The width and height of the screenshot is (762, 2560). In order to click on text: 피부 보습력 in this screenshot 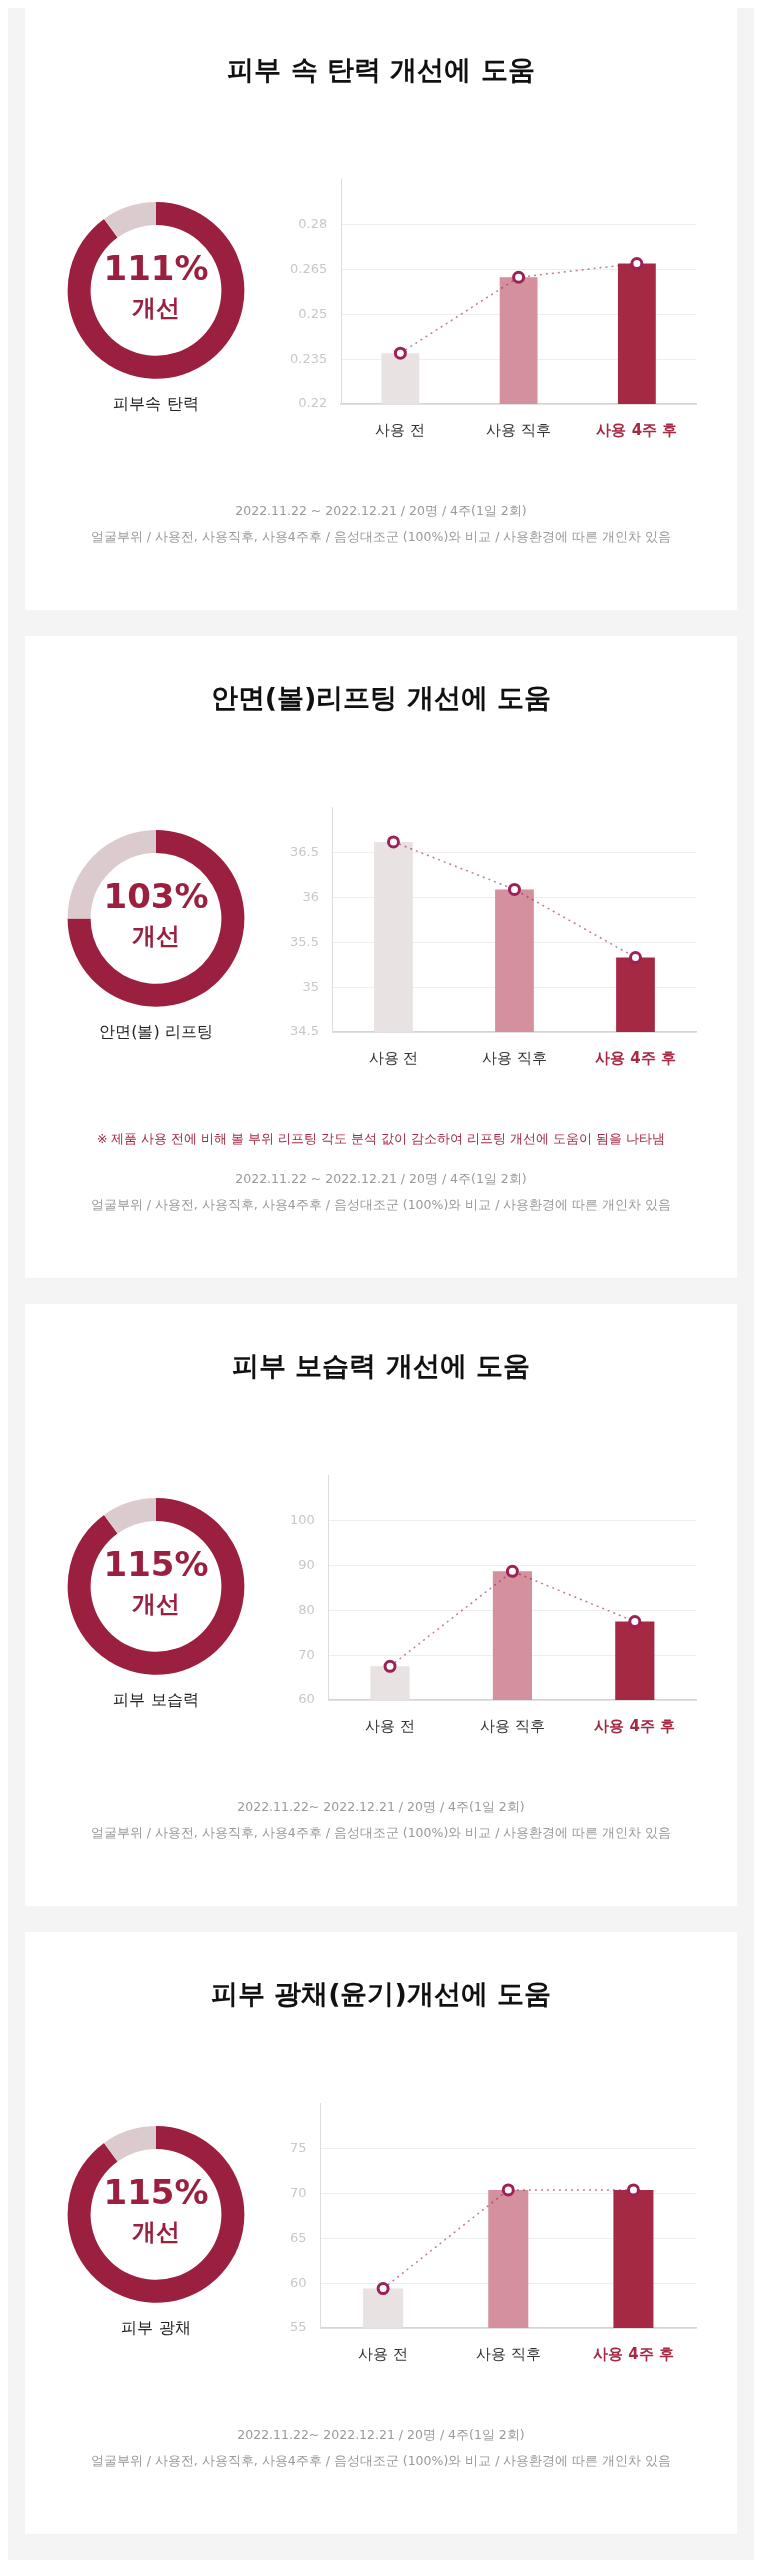, I will do `click(156, 1699)`.